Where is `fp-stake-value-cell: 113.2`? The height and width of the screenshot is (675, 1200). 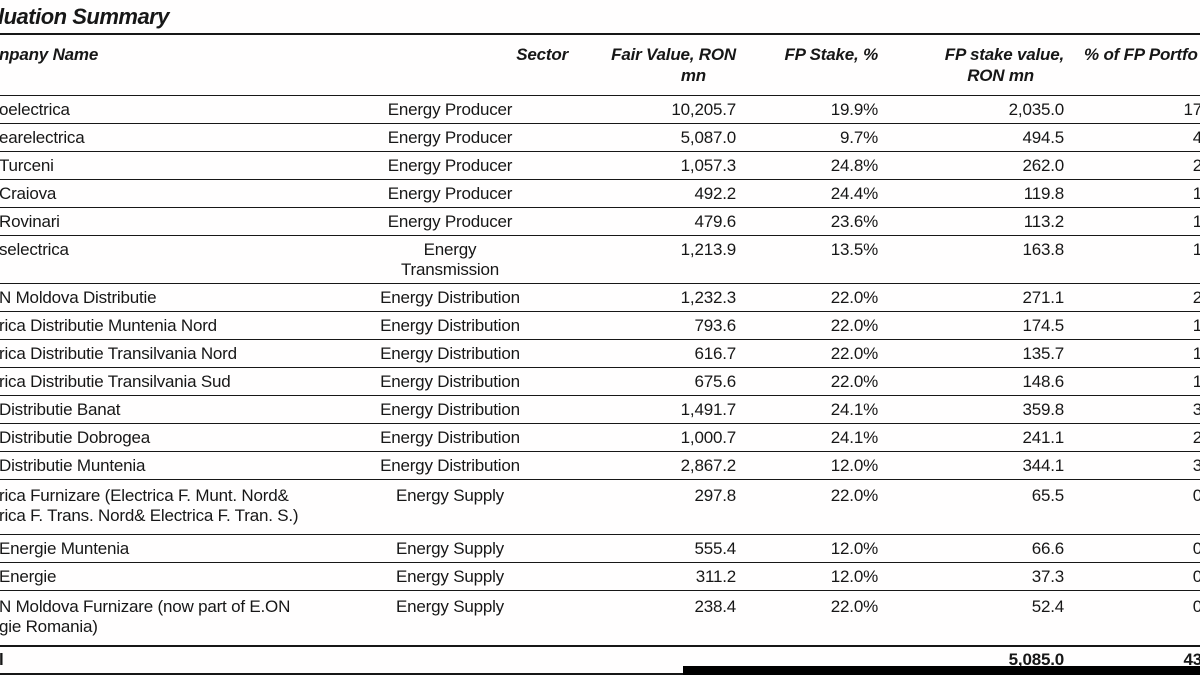 fp-stake-value-cell: 113.2 is located at coordinates (975, 221).